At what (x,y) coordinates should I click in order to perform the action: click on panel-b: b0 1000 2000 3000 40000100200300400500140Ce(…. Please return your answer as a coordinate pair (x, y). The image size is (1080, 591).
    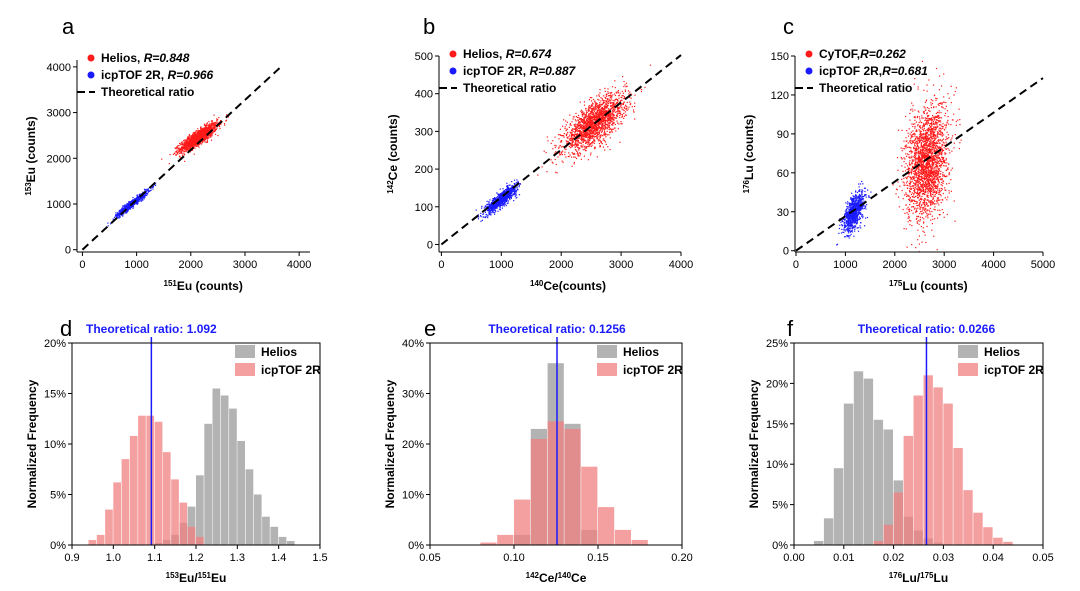
    Looking at the image, I should click on (540, 153).